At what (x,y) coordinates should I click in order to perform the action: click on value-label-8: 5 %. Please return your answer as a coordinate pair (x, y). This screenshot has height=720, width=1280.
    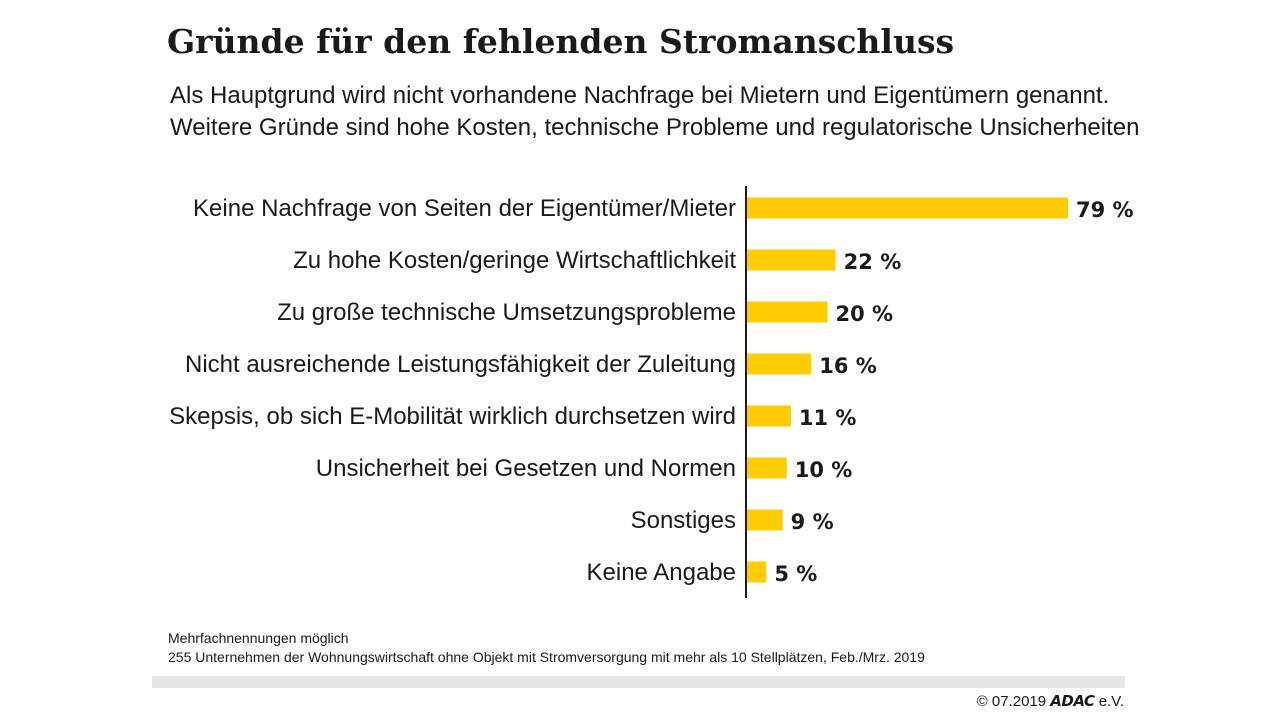
    Looking at the image, I should click on (795, 574).